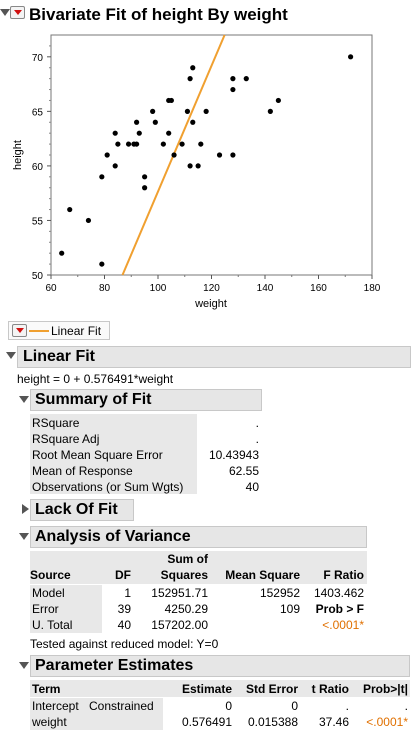 This screenshot has height=732, width=413. I want to click on linear-fit-header, so click(214, 357).